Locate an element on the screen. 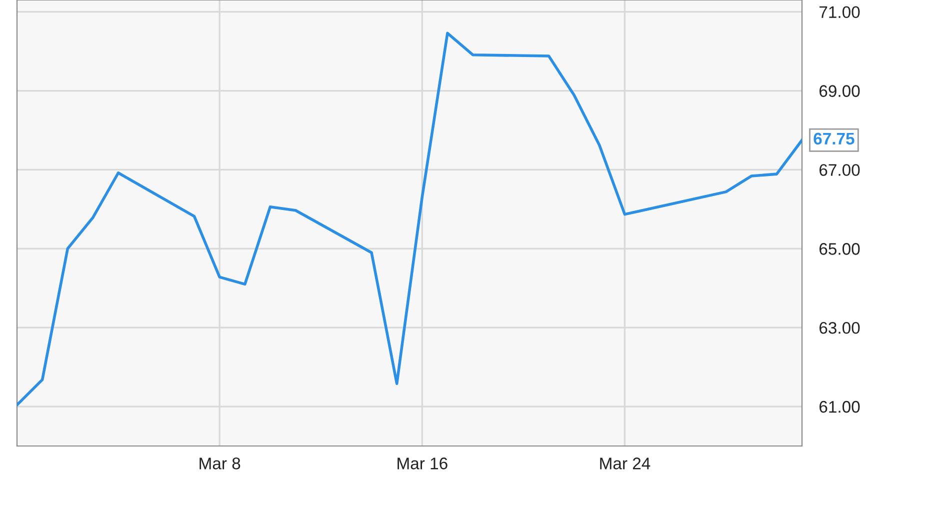 The width and height of the screenshot is (931, 506). y-tick-label: 69.00 is located at coordinates (840, 91).